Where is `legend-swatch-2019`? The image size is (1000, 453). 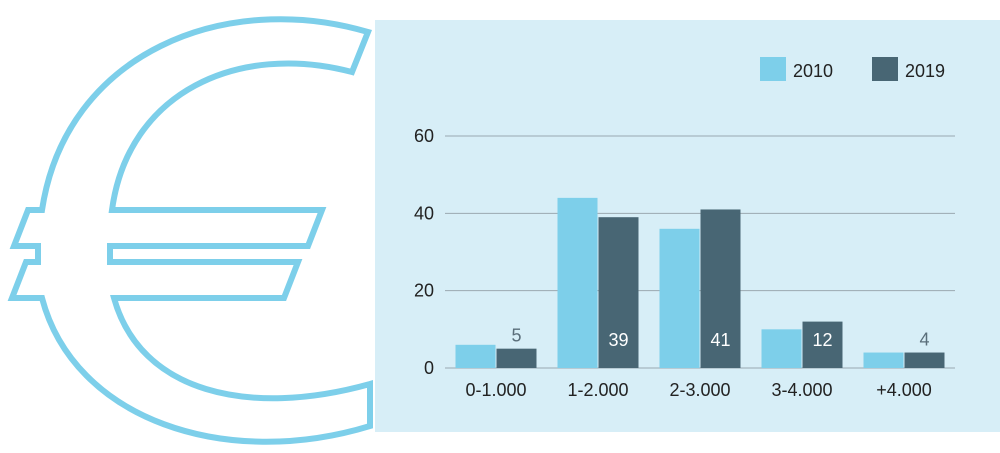
legend-swatch-2019 is located at coordinates (885, 69).